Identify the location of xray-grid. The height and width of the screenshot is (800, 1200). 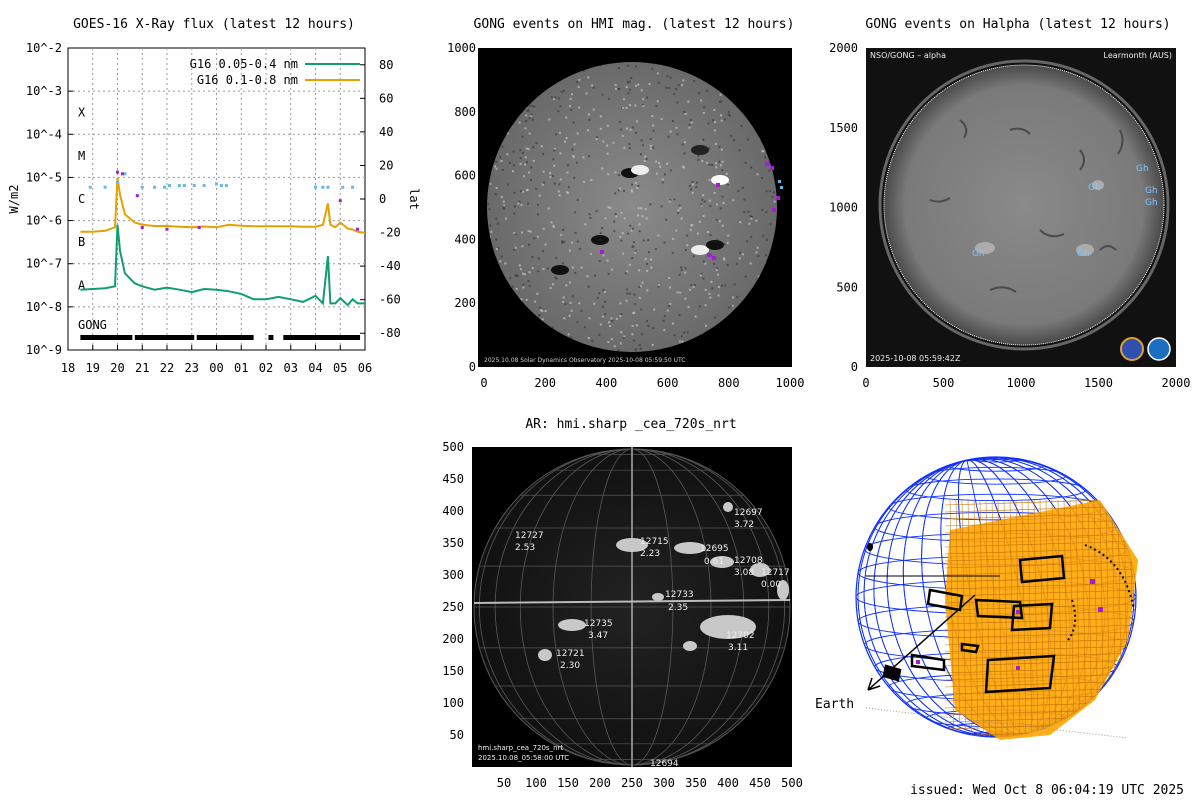
(216, 199).